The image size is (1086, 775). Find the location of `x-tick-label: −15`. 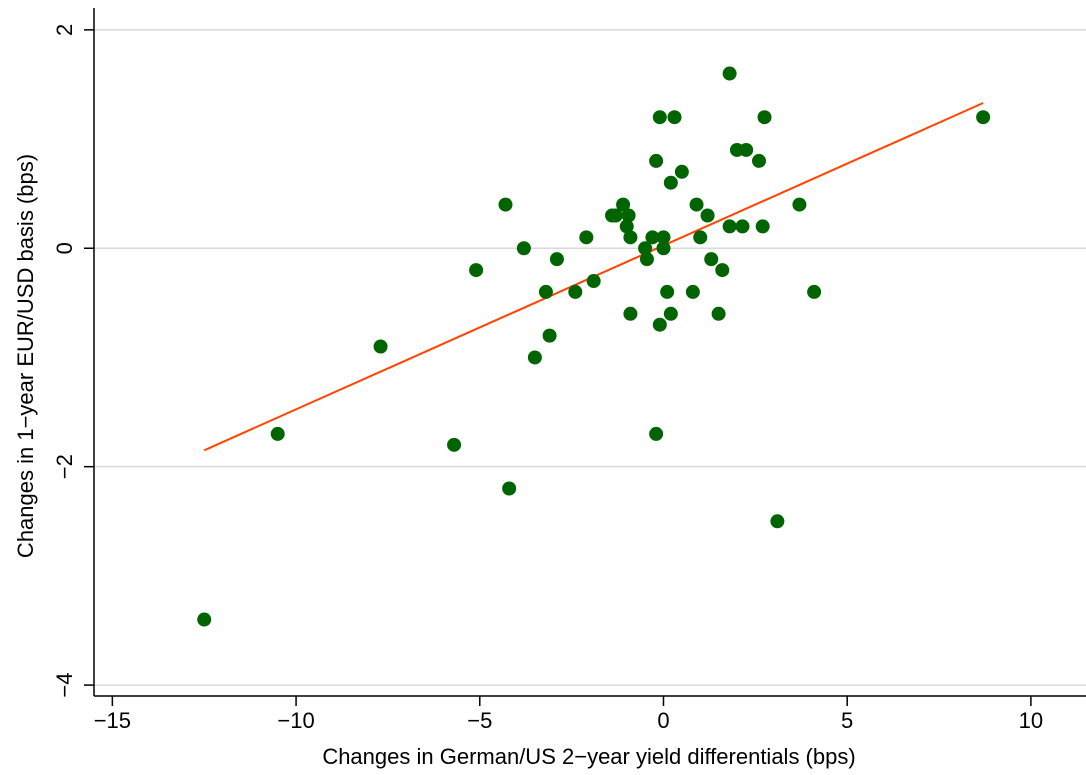

x-tick-label: −15 is located at coordinates (112, 720).